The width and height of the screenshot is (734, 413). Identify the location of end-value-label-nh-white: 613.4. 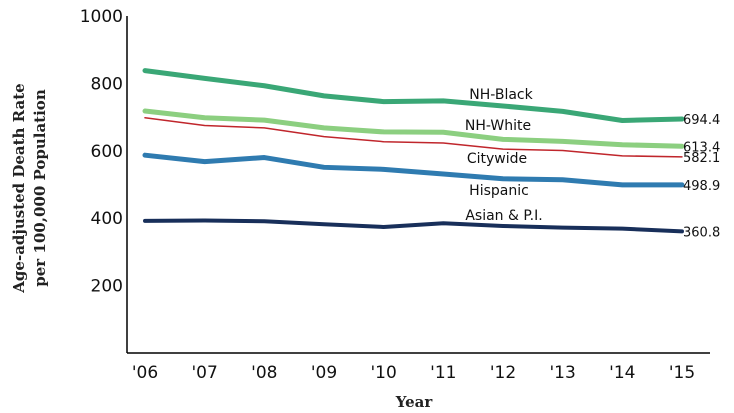
(701, 147).